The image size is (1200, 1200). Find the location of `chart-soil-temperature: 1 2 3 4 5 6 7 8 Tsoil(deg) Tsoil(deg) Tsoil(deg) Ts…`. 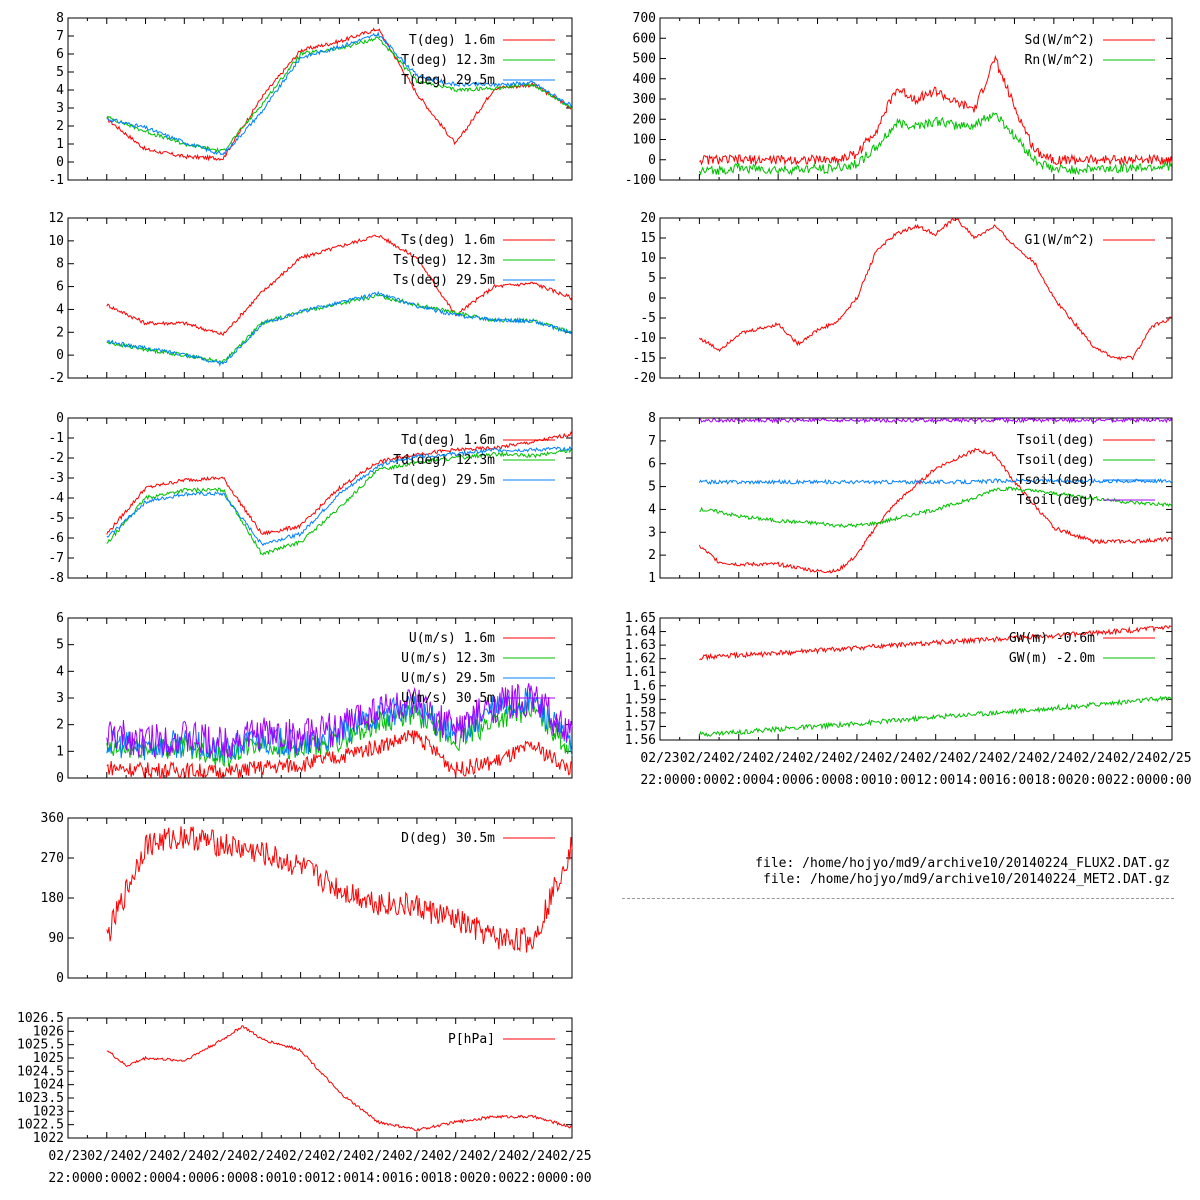

chart-soil-temperature: 1 2 3 4 5 6 7 8 Tsoil(deg) Tsoil(deg) Tsoil(deg) Ts… is located at coordinates (910, 498).